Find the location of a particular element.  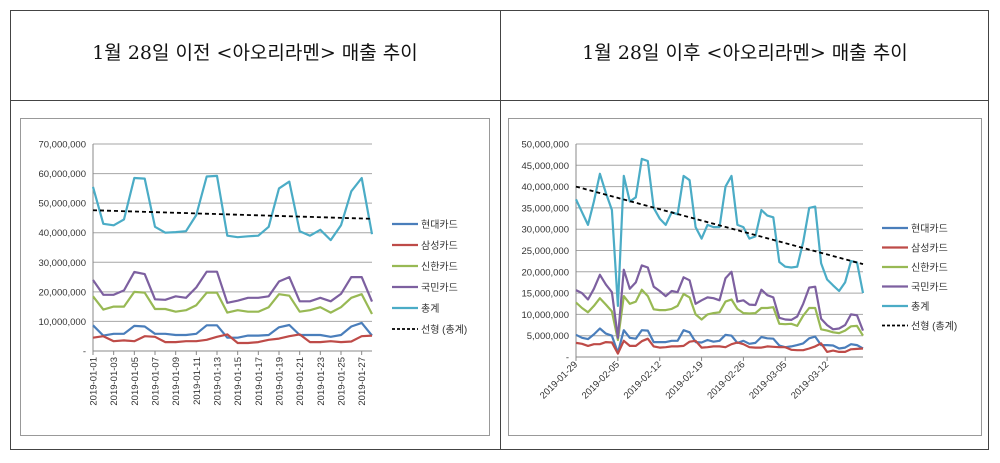

x-tick-label: 2019-01-13 is located at coordinates (218, 381).